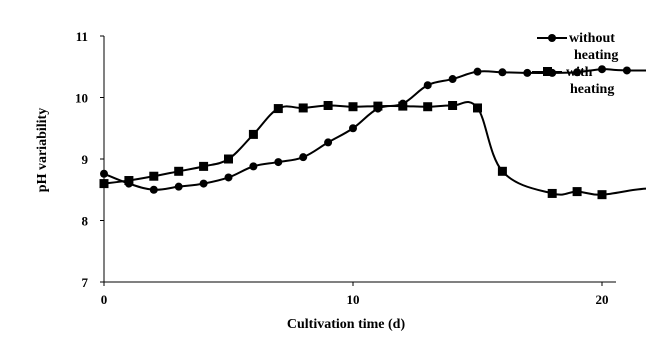  I want to click on y-tick-label: 9, so click(85, 159).